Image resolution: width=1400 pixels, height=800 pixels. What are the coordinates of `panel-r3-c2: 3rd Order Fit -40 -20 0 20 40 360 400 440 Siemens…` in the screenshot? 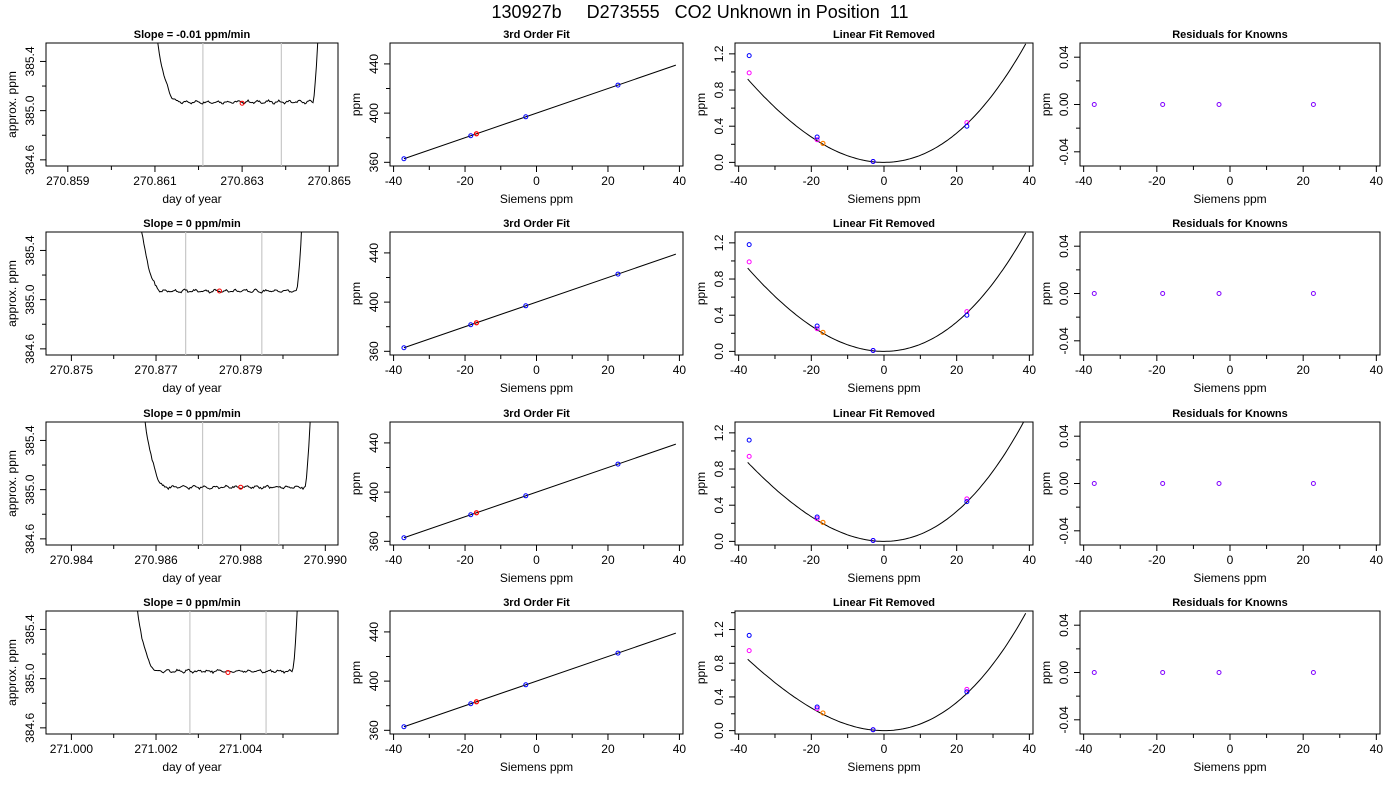 It's located at (517, 496).